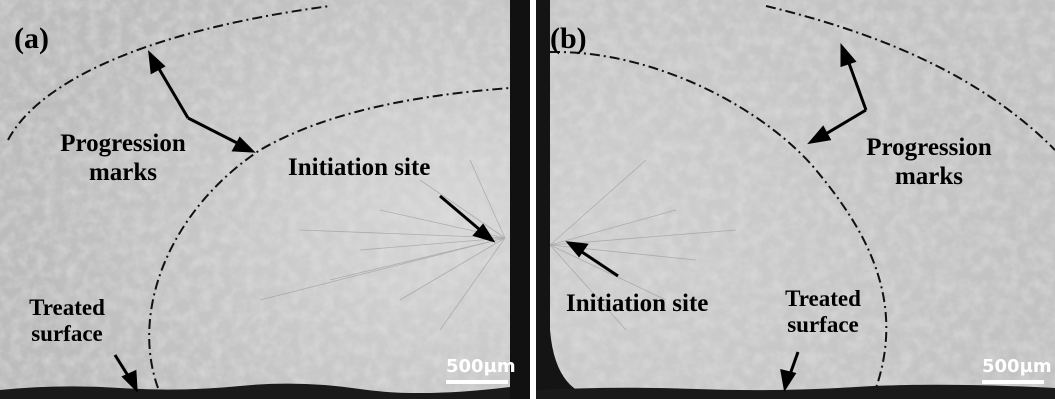 The height and width of the screenshot is (399, 1055). I want to click on progression-marks-label-a: Progression marks, so click(123, 159).